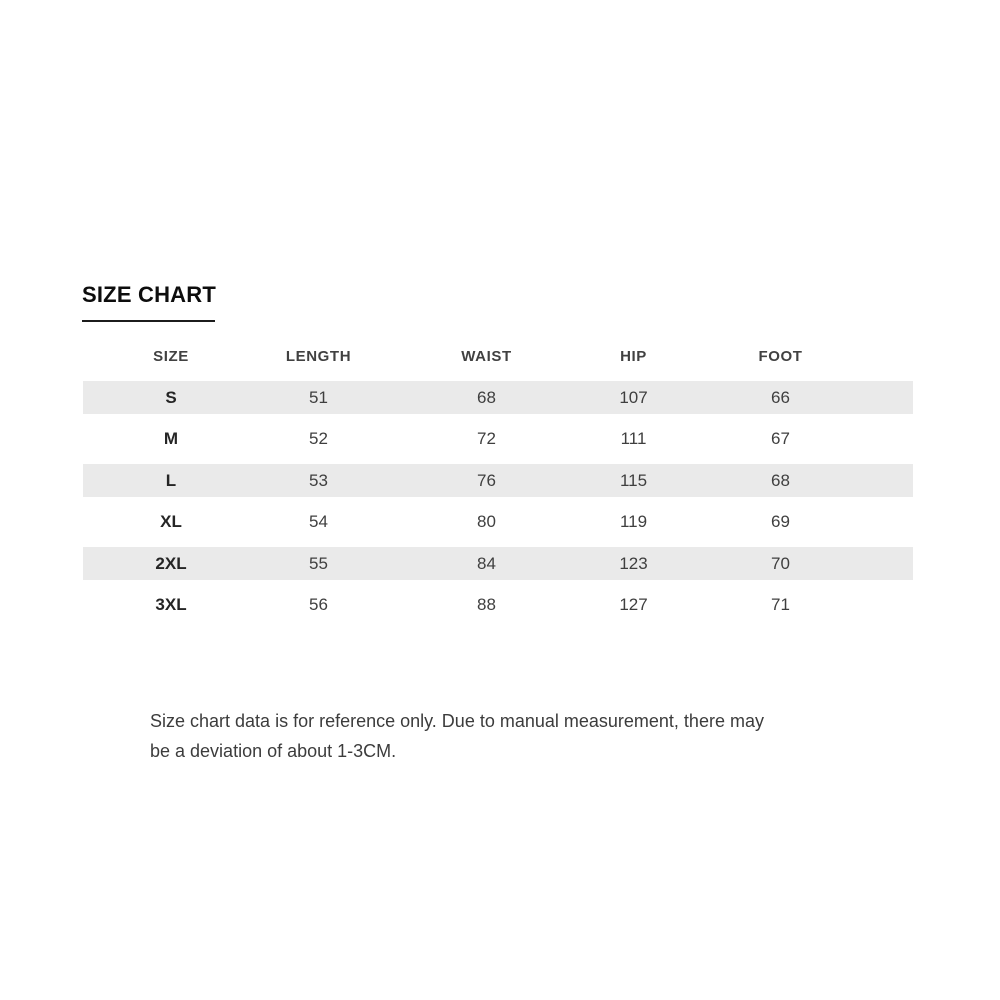 The image size is (1000, 1000). Describe the element at coordinates (486, 438) in the screenshot. I see `cell-waist: 72` at that location.